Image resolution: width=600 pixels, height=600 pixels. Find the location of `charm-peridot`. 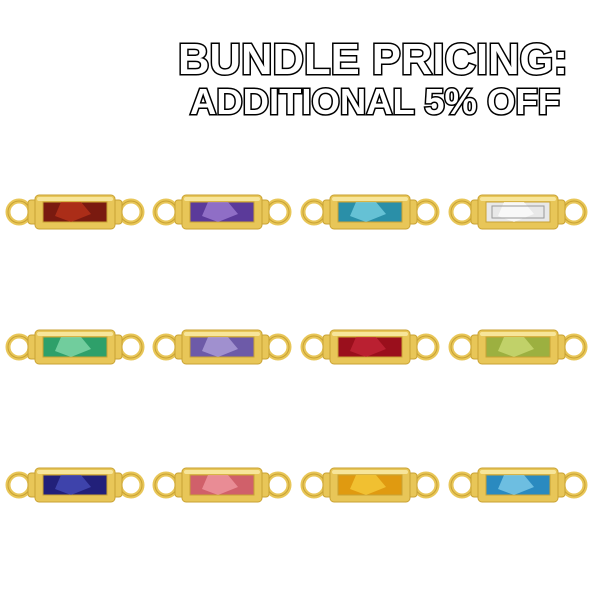

charm-peridot is located at coordinates (518, 347).